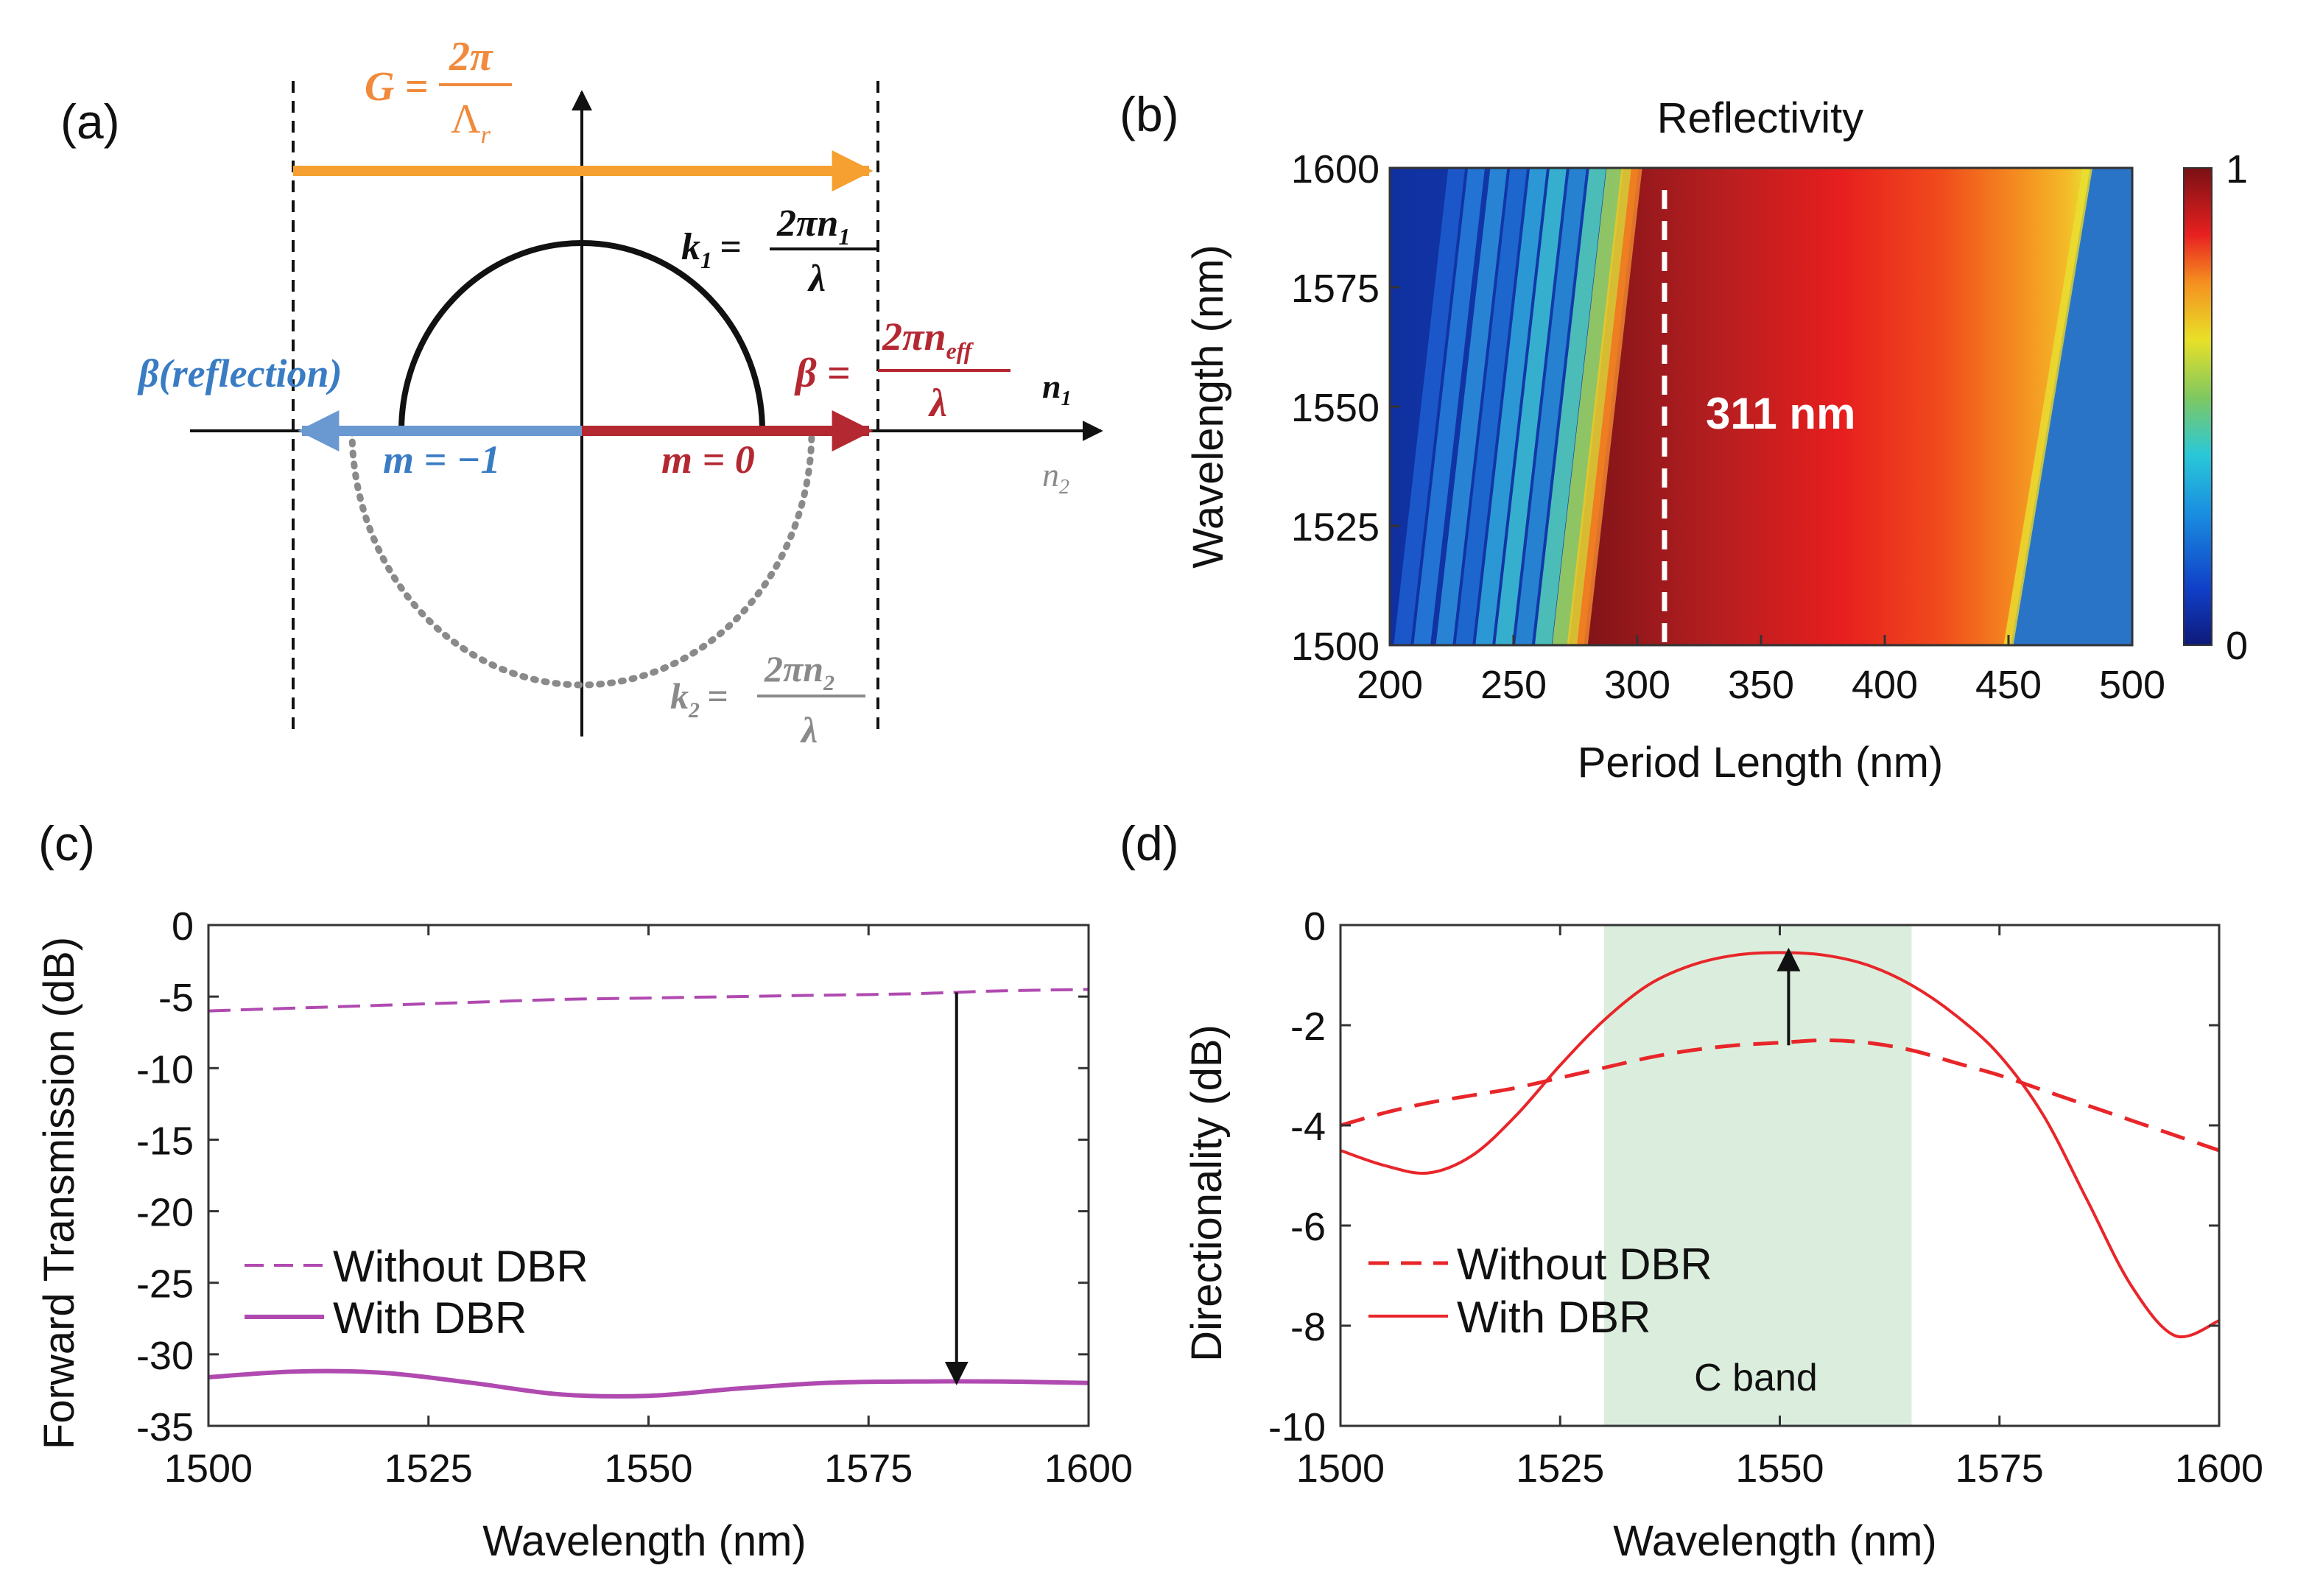 The height and width of the screenshot is (1596, 2309). Describe the element at coordinates (2237, 646) in the screenshot. I see `colorbar-min-label: 0` at that location.